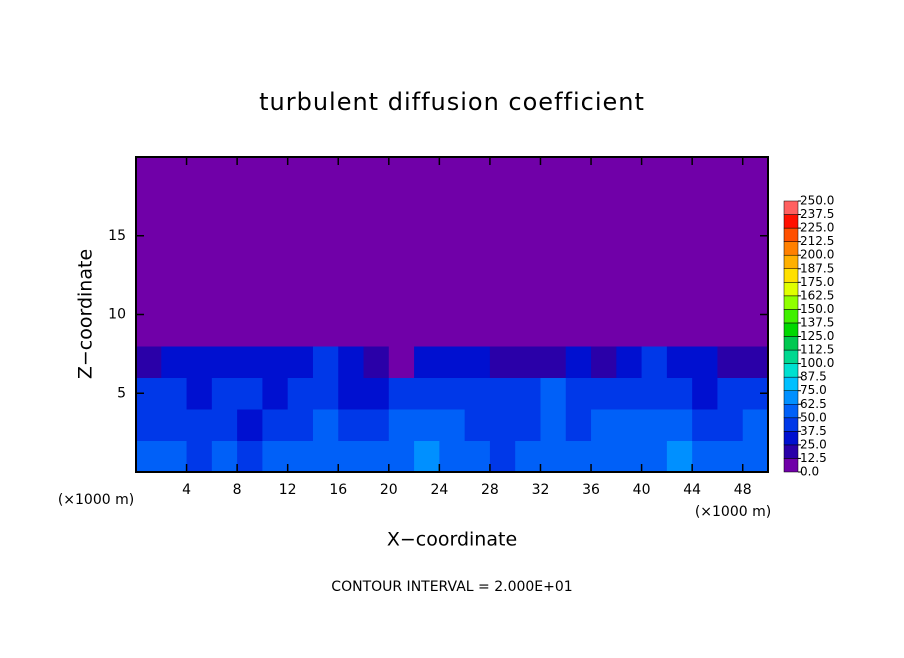 The height and width of the screenshot is (658, 904). I want to click on x-tick-label: 28, so click(490, 490).